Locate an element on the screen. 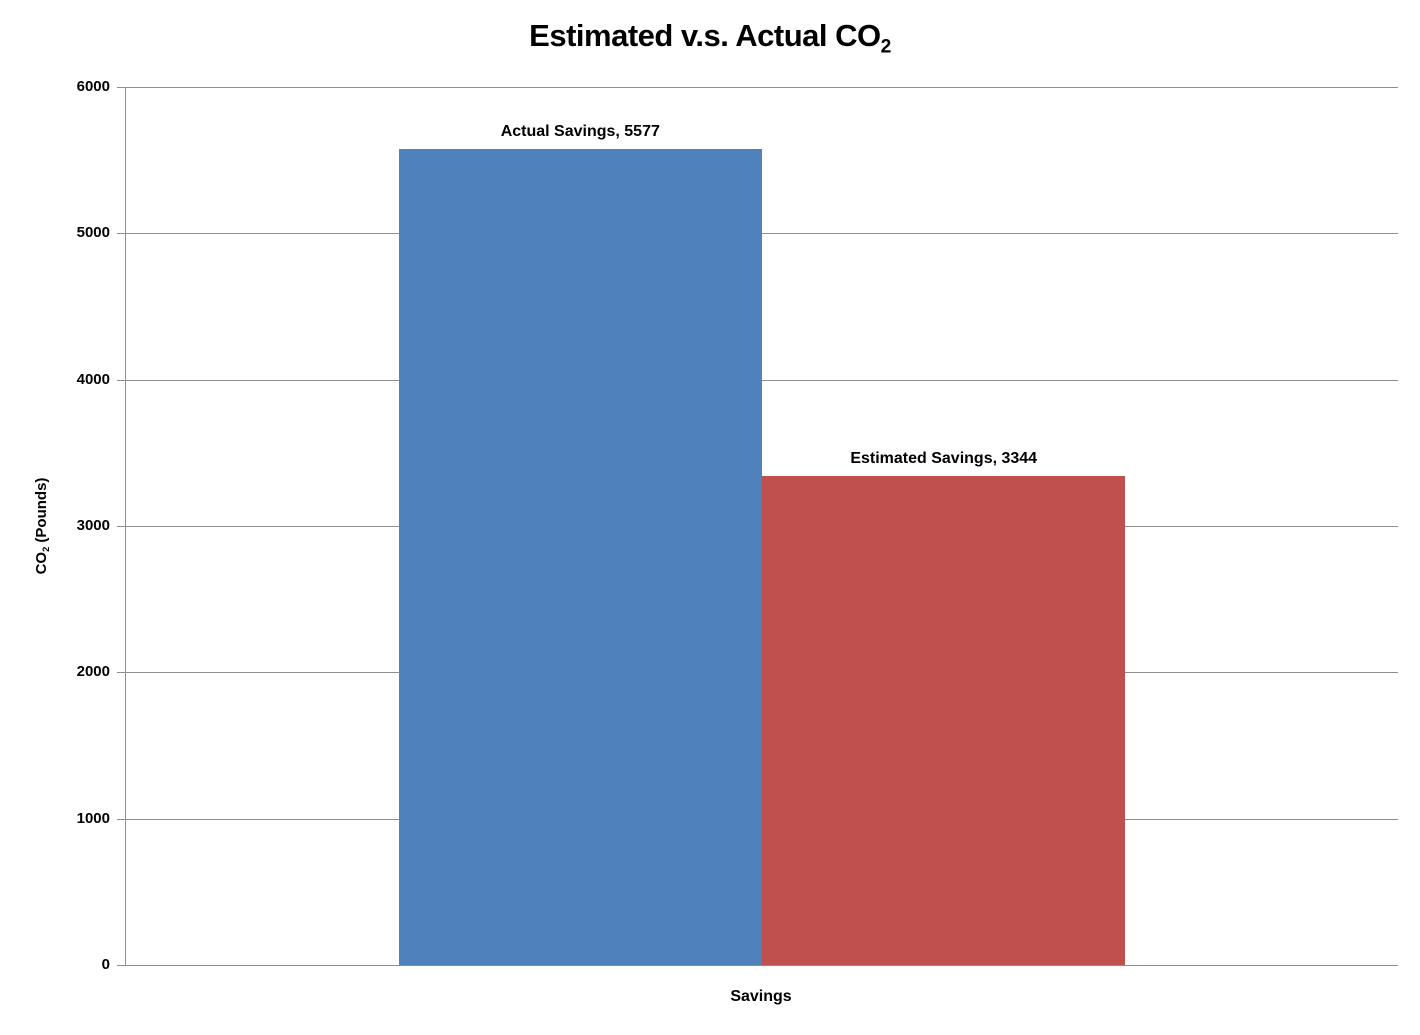  y-tick-label-2000: 2000 is located at coordinates (93, 672).